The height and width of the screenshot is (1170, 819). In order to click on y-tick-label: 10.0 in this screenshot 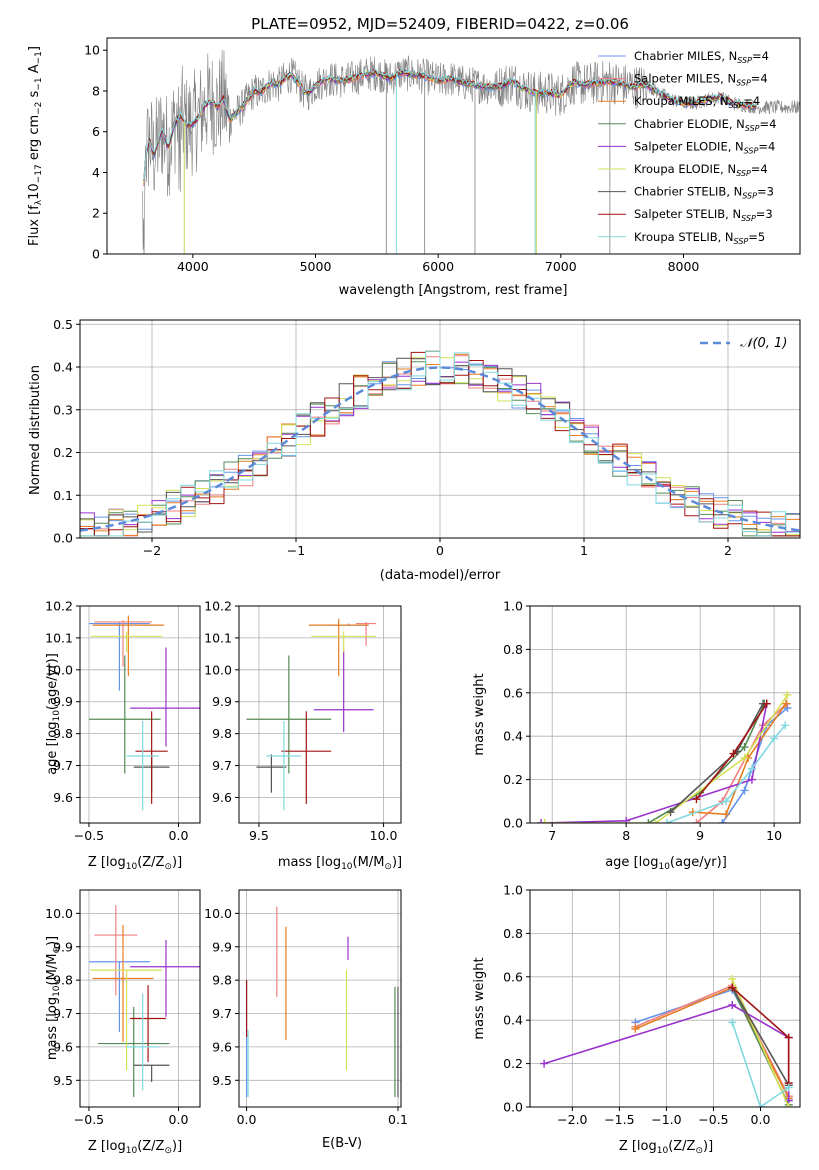, I will do `click(59, 913)`.